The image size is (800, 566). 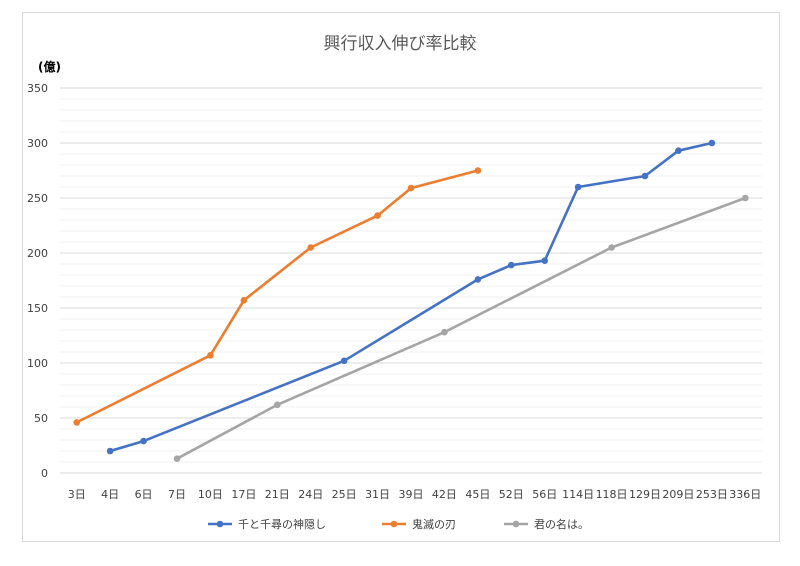 What do you see at coordinates (434, 524) in the screenshot?
I see `legend-label: 鬼滅の刃` at bounding box center [434, 524].